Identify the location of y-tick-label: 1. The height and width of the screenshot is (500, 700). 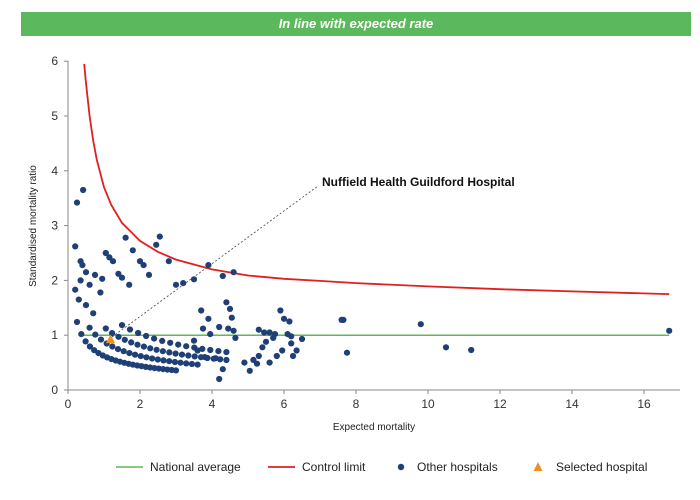
(54, 335).